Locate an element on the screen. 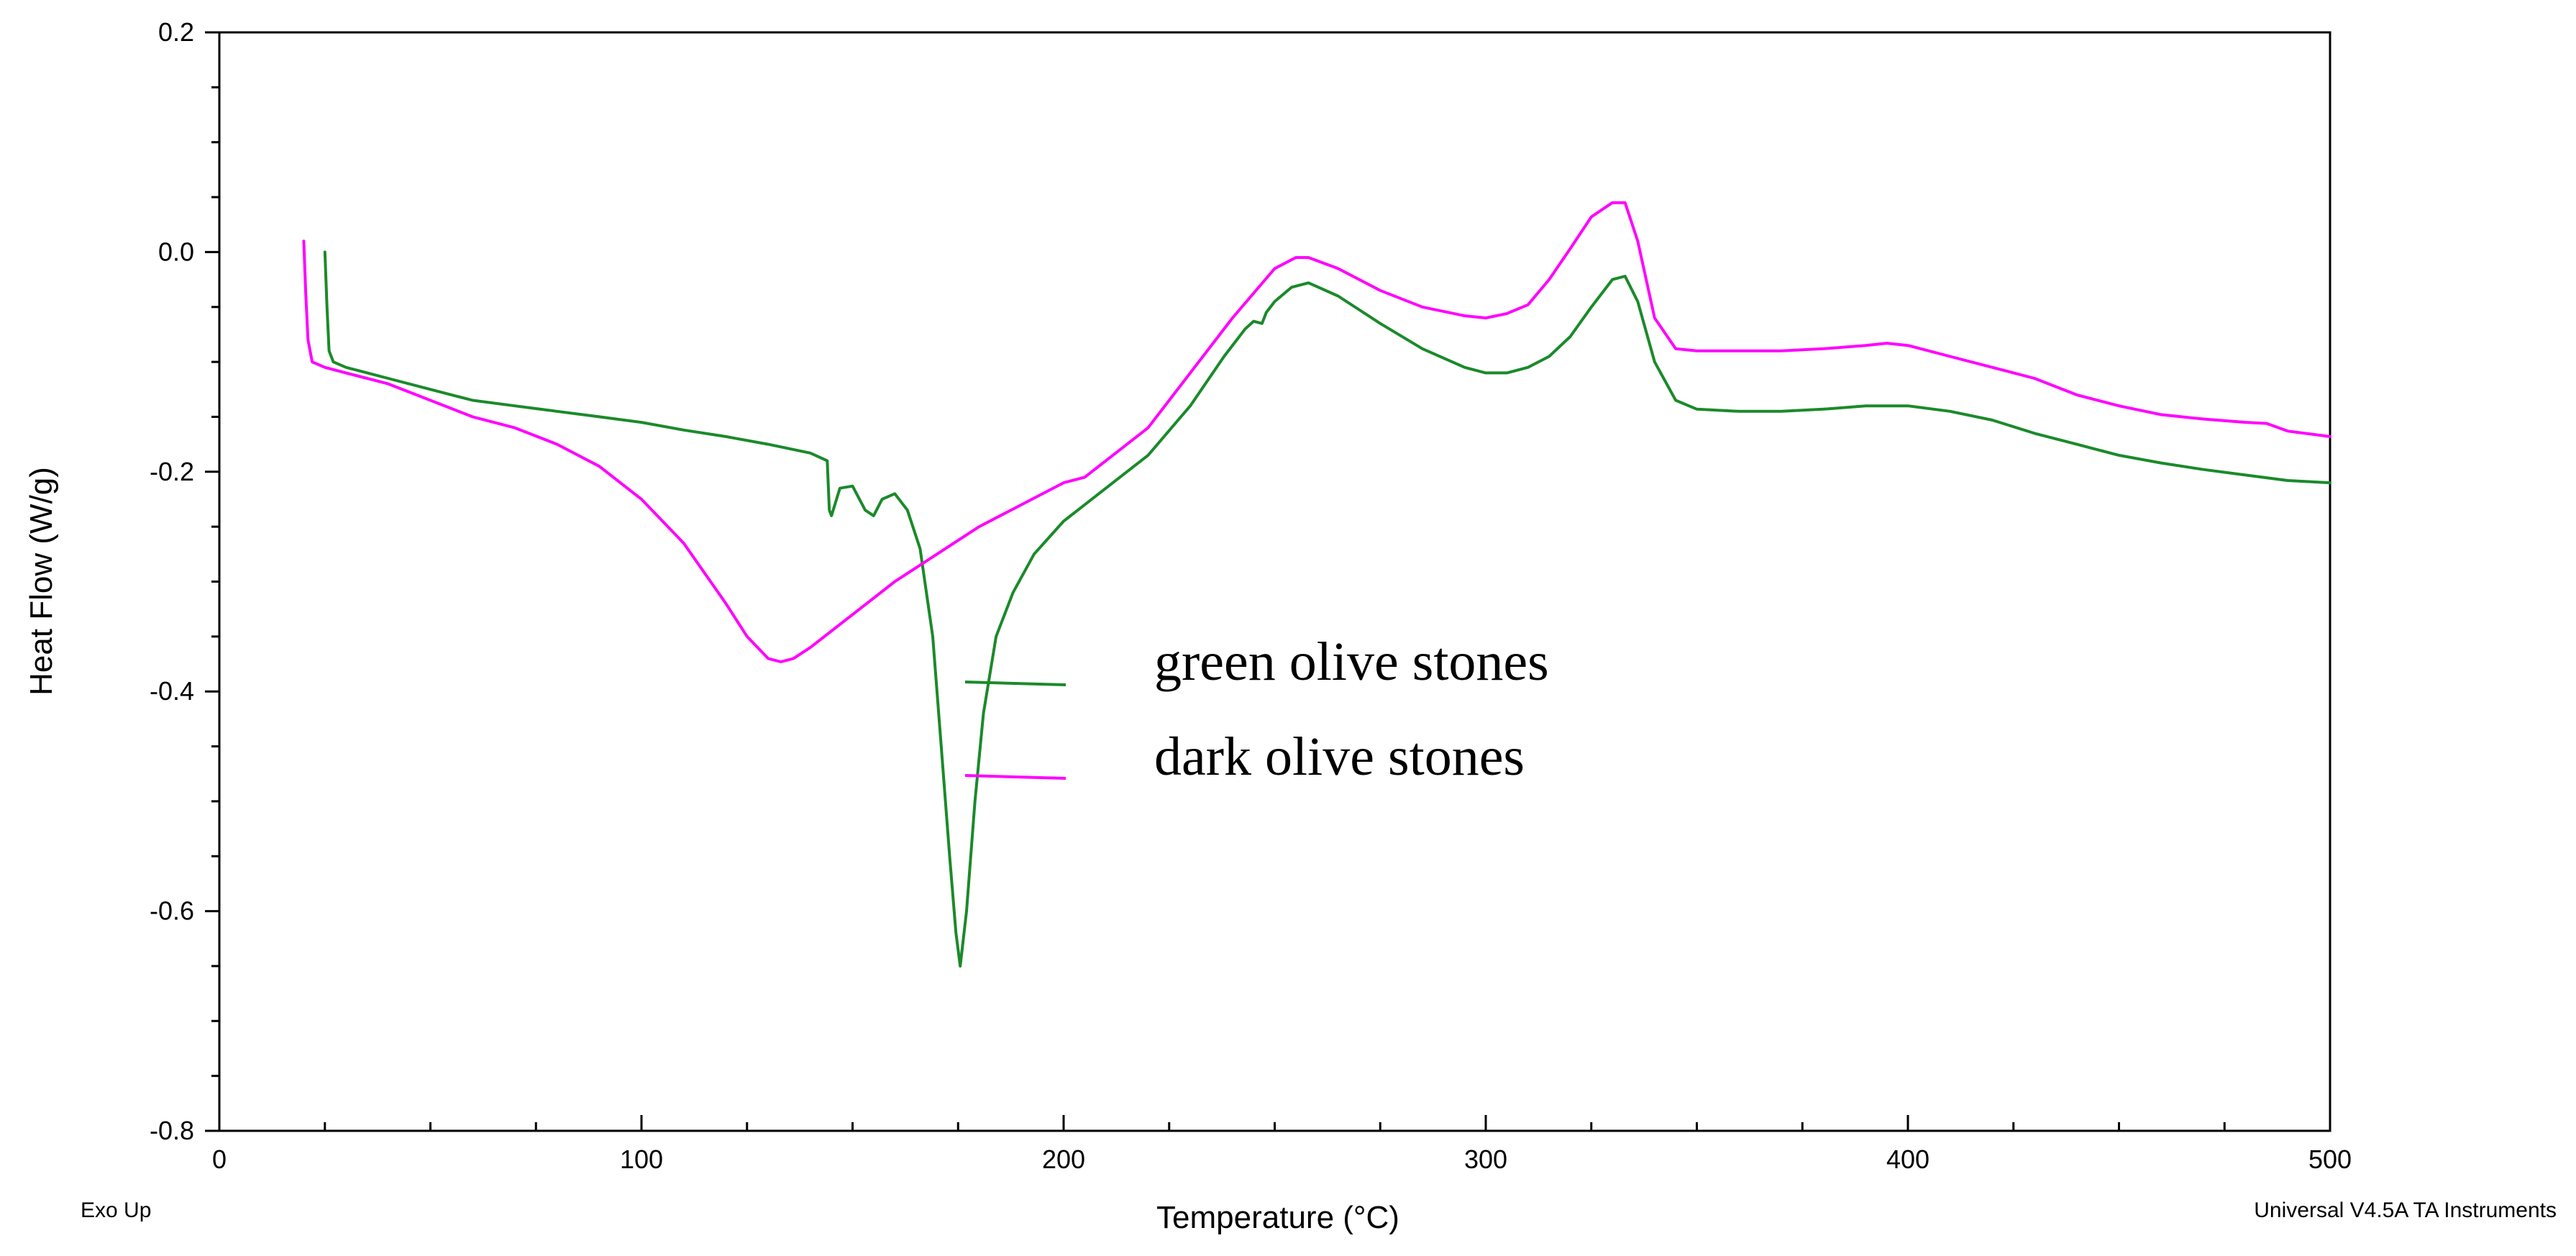  x-axis-title: Temperature (°C) is located at coordinates (1277, 1217).